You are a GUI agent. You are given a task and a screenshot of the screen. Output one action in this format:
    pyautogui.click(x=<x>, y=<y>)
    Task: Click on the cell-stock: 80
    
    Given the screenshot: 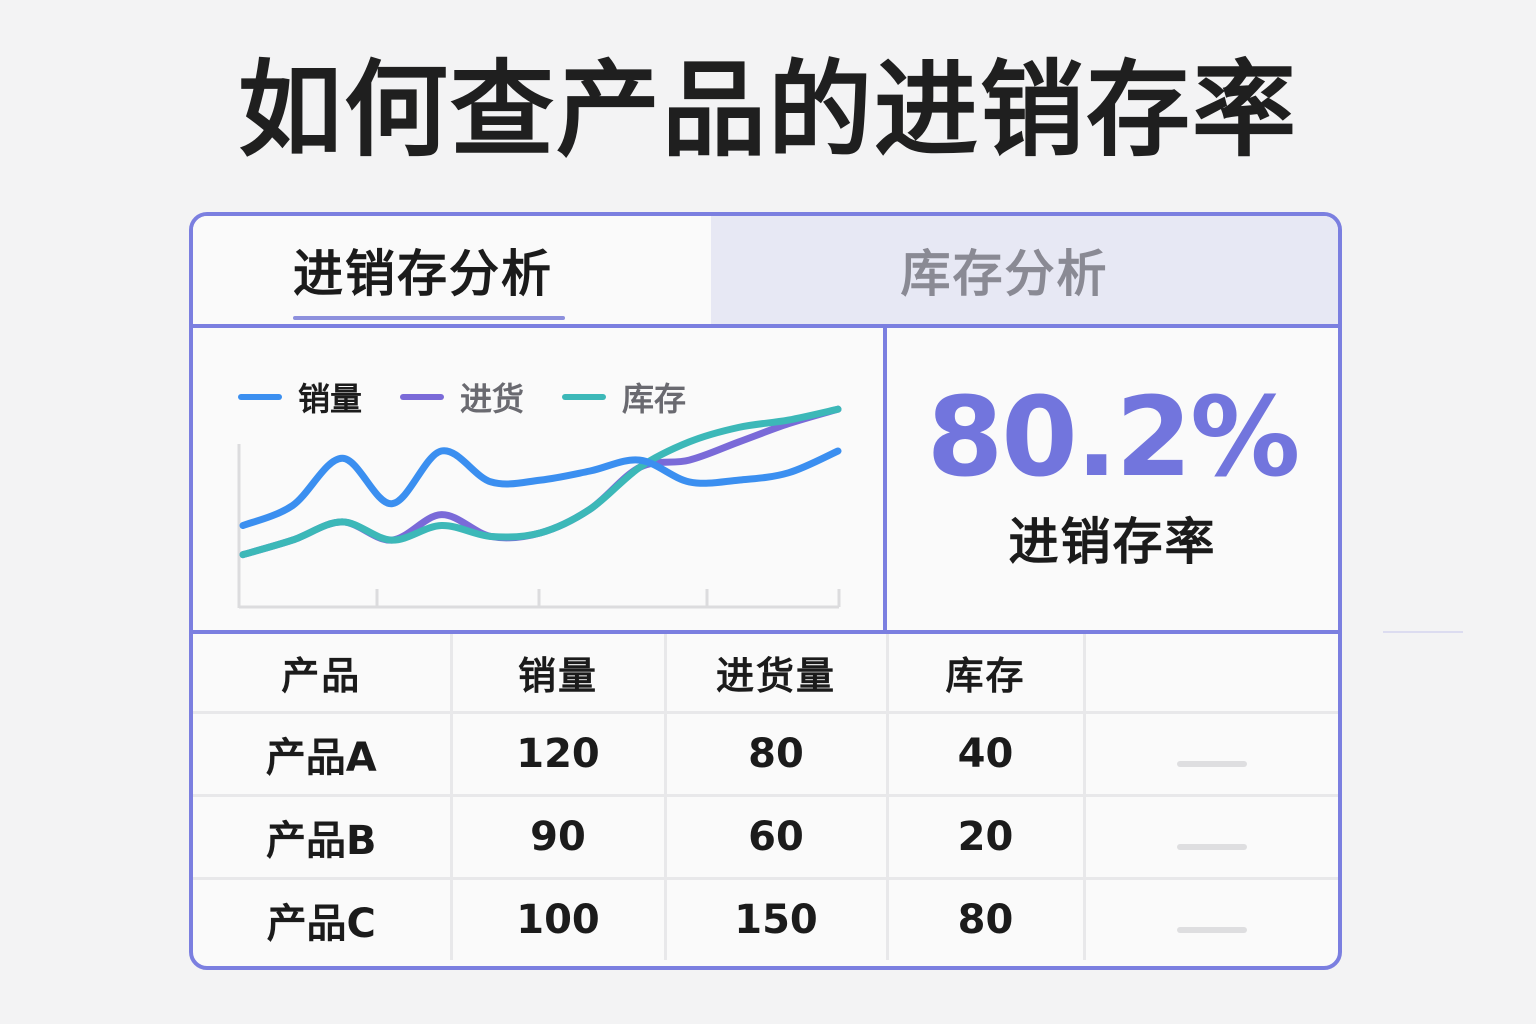 What is the action you would take?
    pyautogui.click(x=986, y=919)
    